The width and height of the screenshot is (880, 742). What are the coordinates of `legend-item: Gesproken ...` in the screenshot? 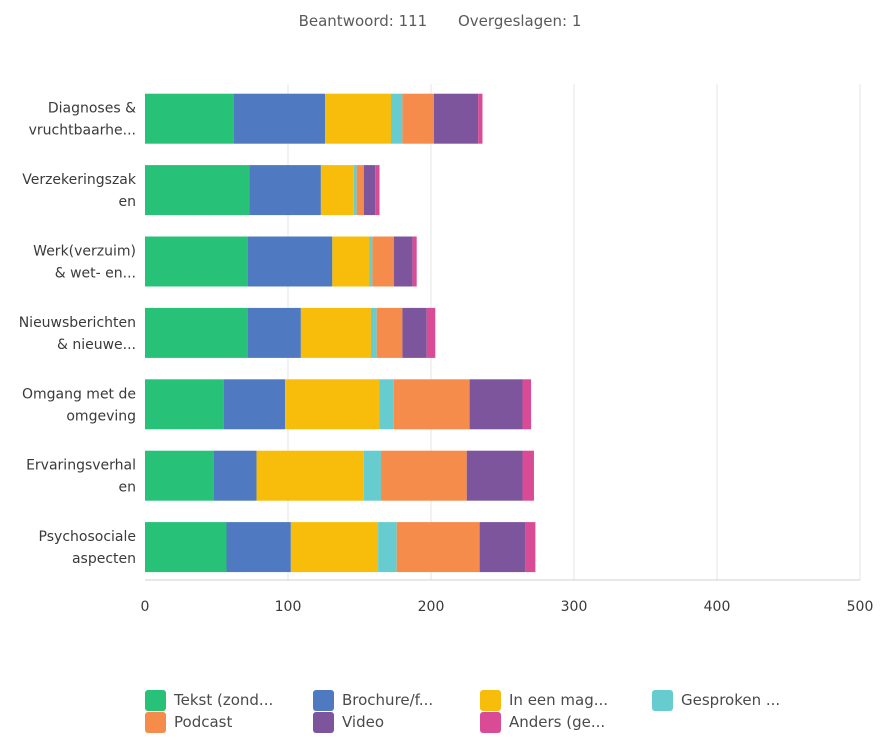 It's located at (716, 700).